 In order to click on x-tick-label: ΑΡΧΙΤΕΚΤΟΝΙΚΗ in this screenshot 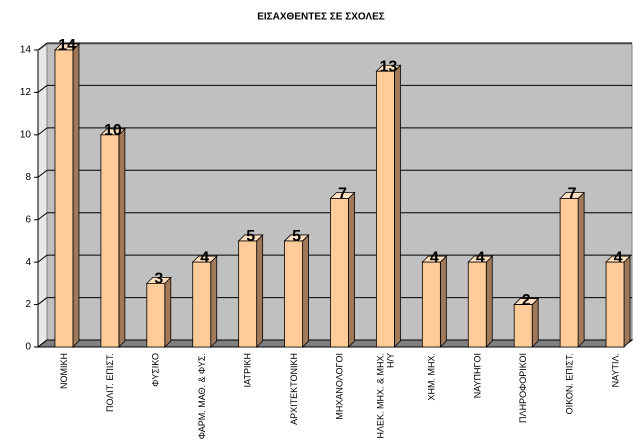, I will do `click(293, 389)`.